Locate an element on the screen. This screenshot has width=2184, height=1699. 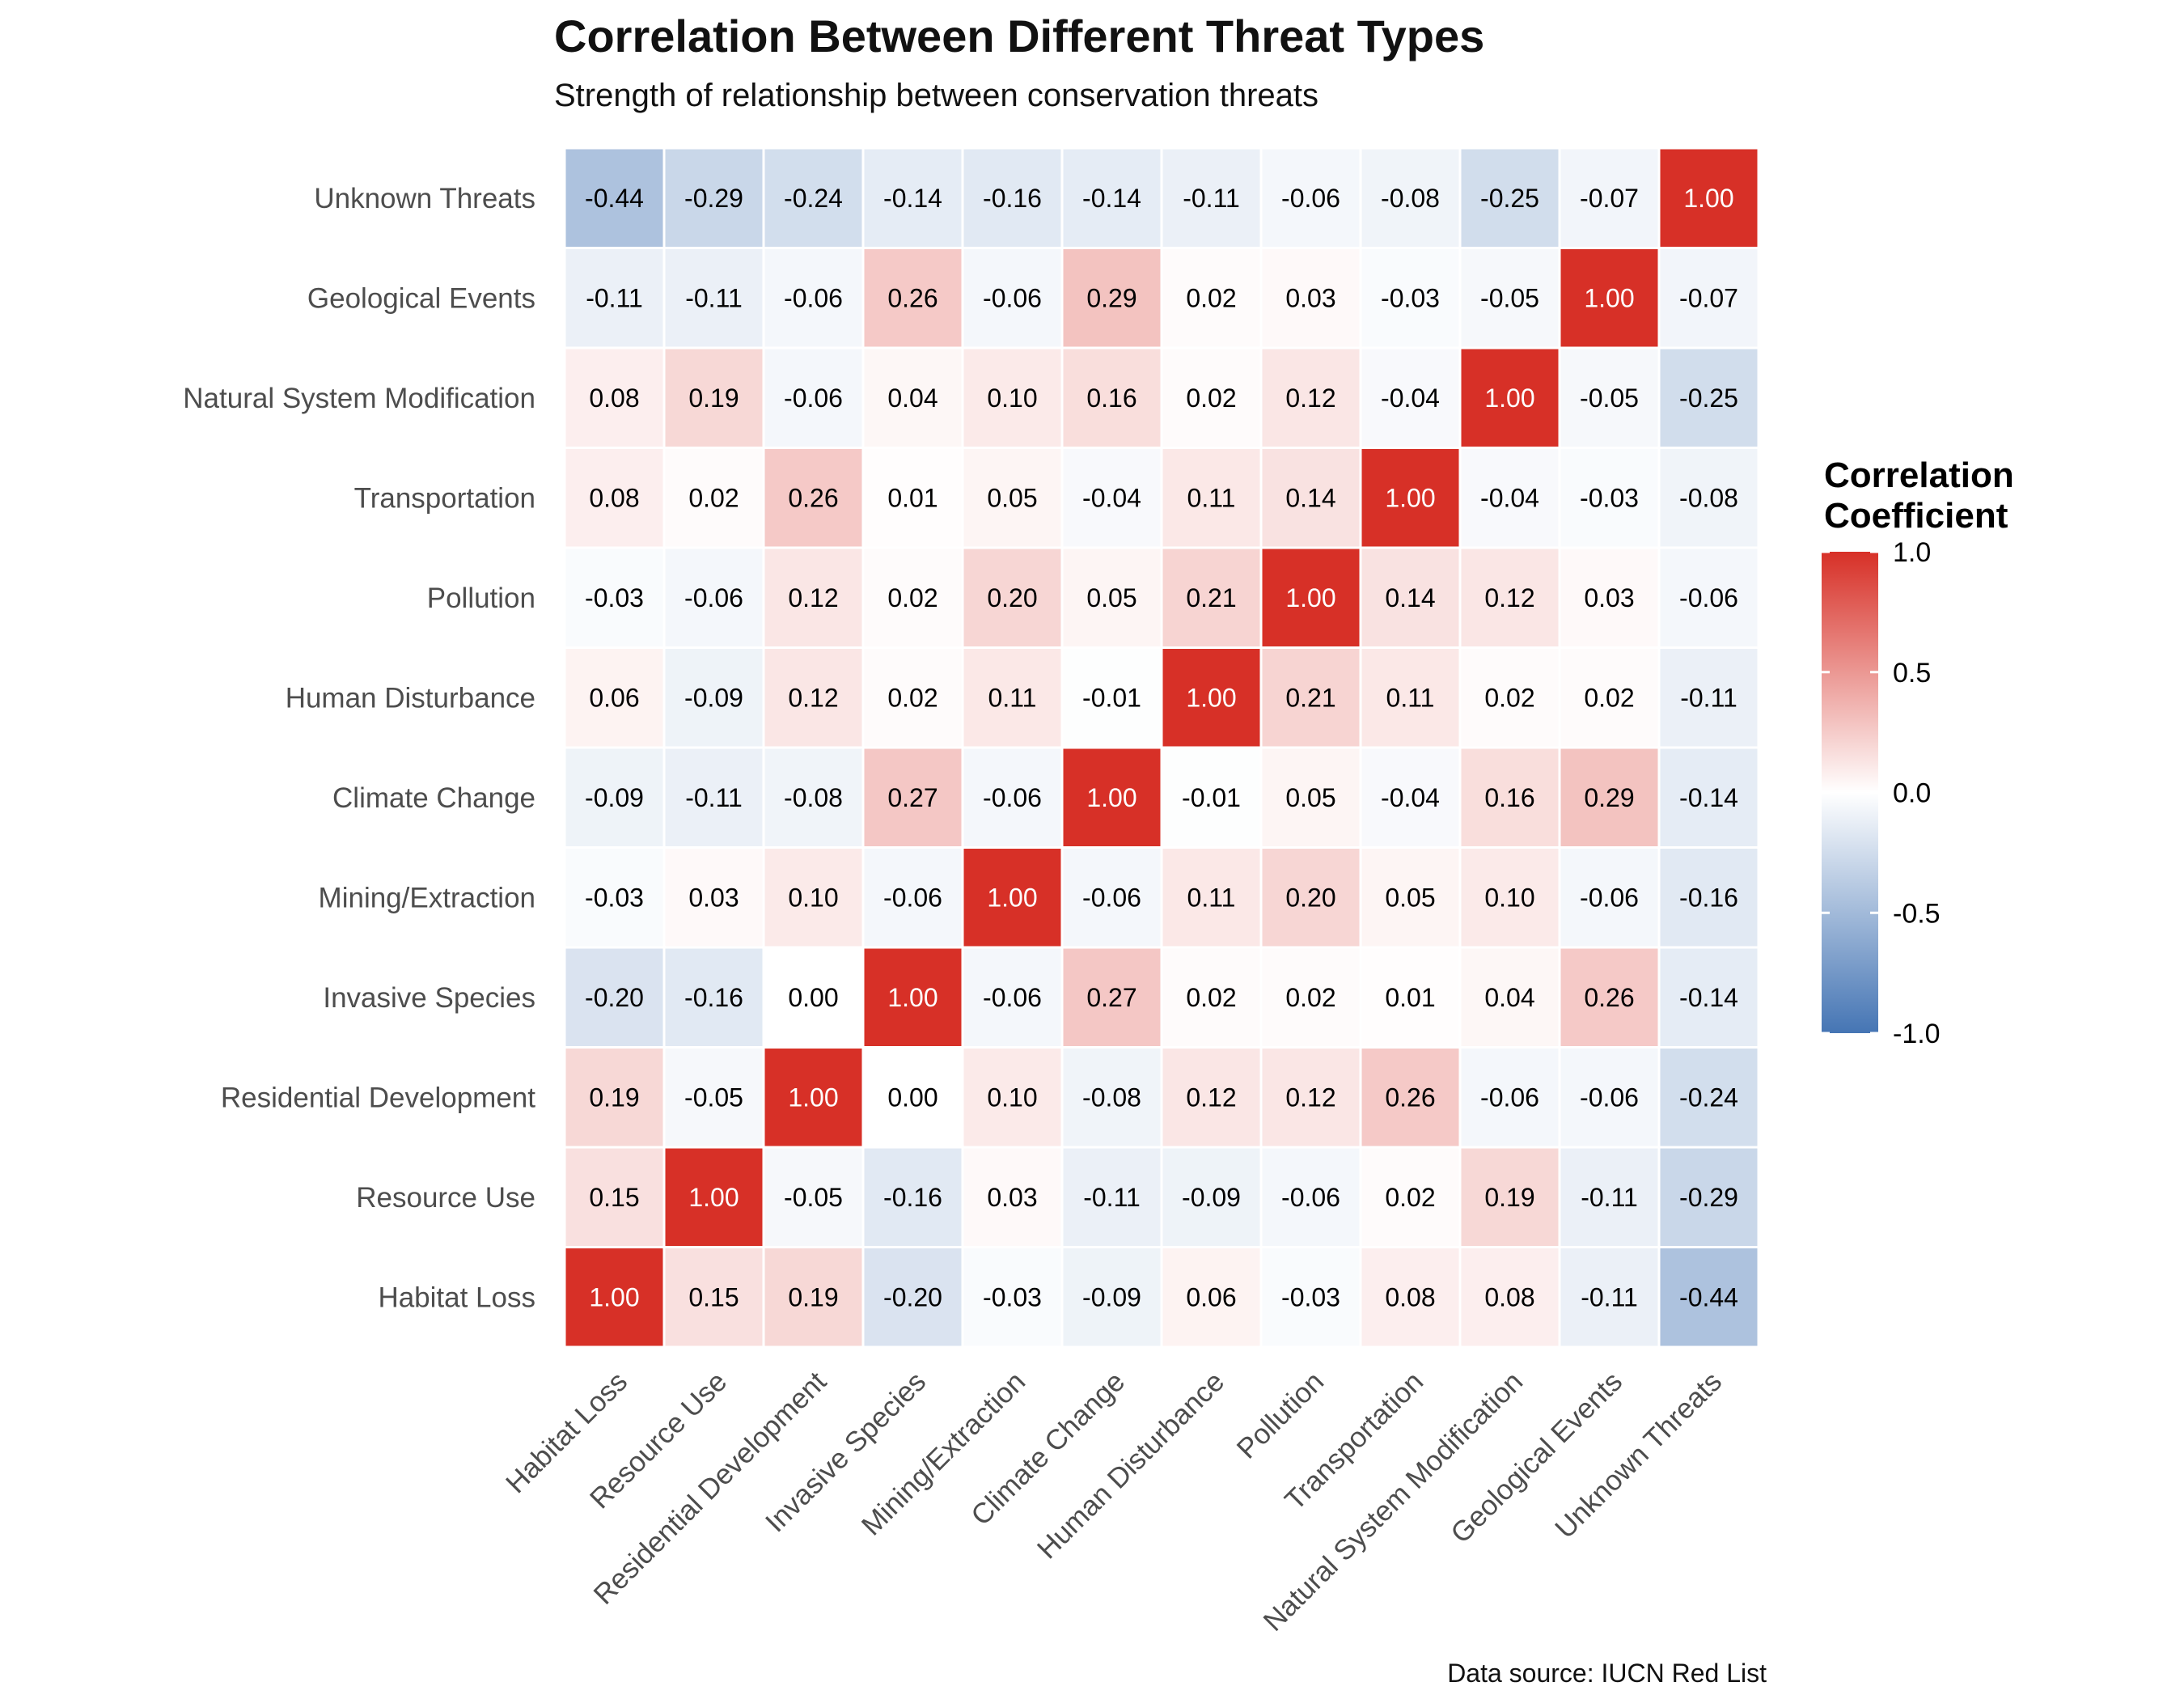
data-source-caption: Data source: IUCN Red List is located at coordinates (1607, 1673).